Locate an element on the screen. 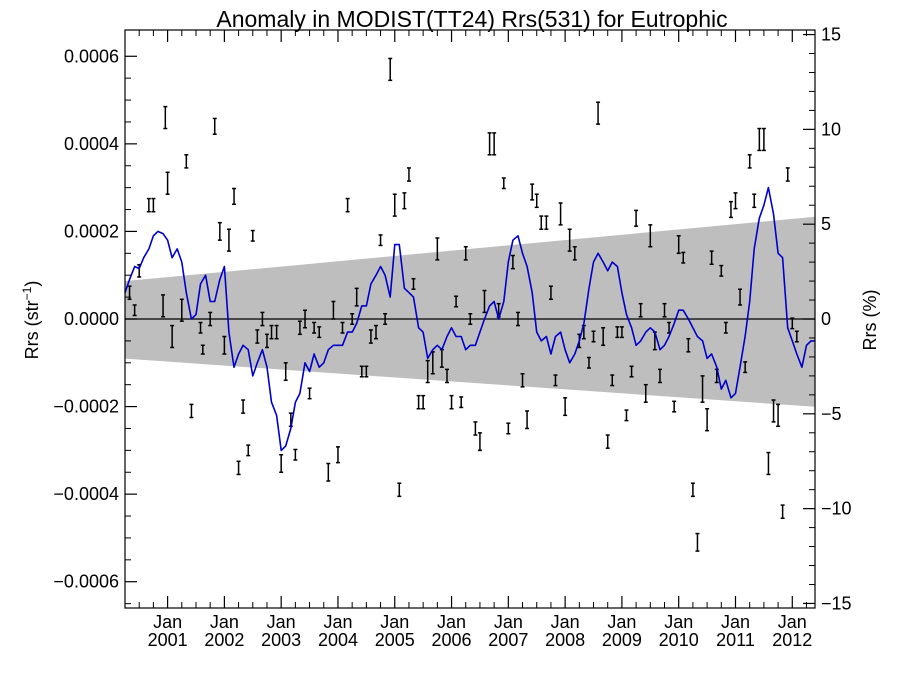  y-right-tick-label: −15 is located at coordinates (836, 603).